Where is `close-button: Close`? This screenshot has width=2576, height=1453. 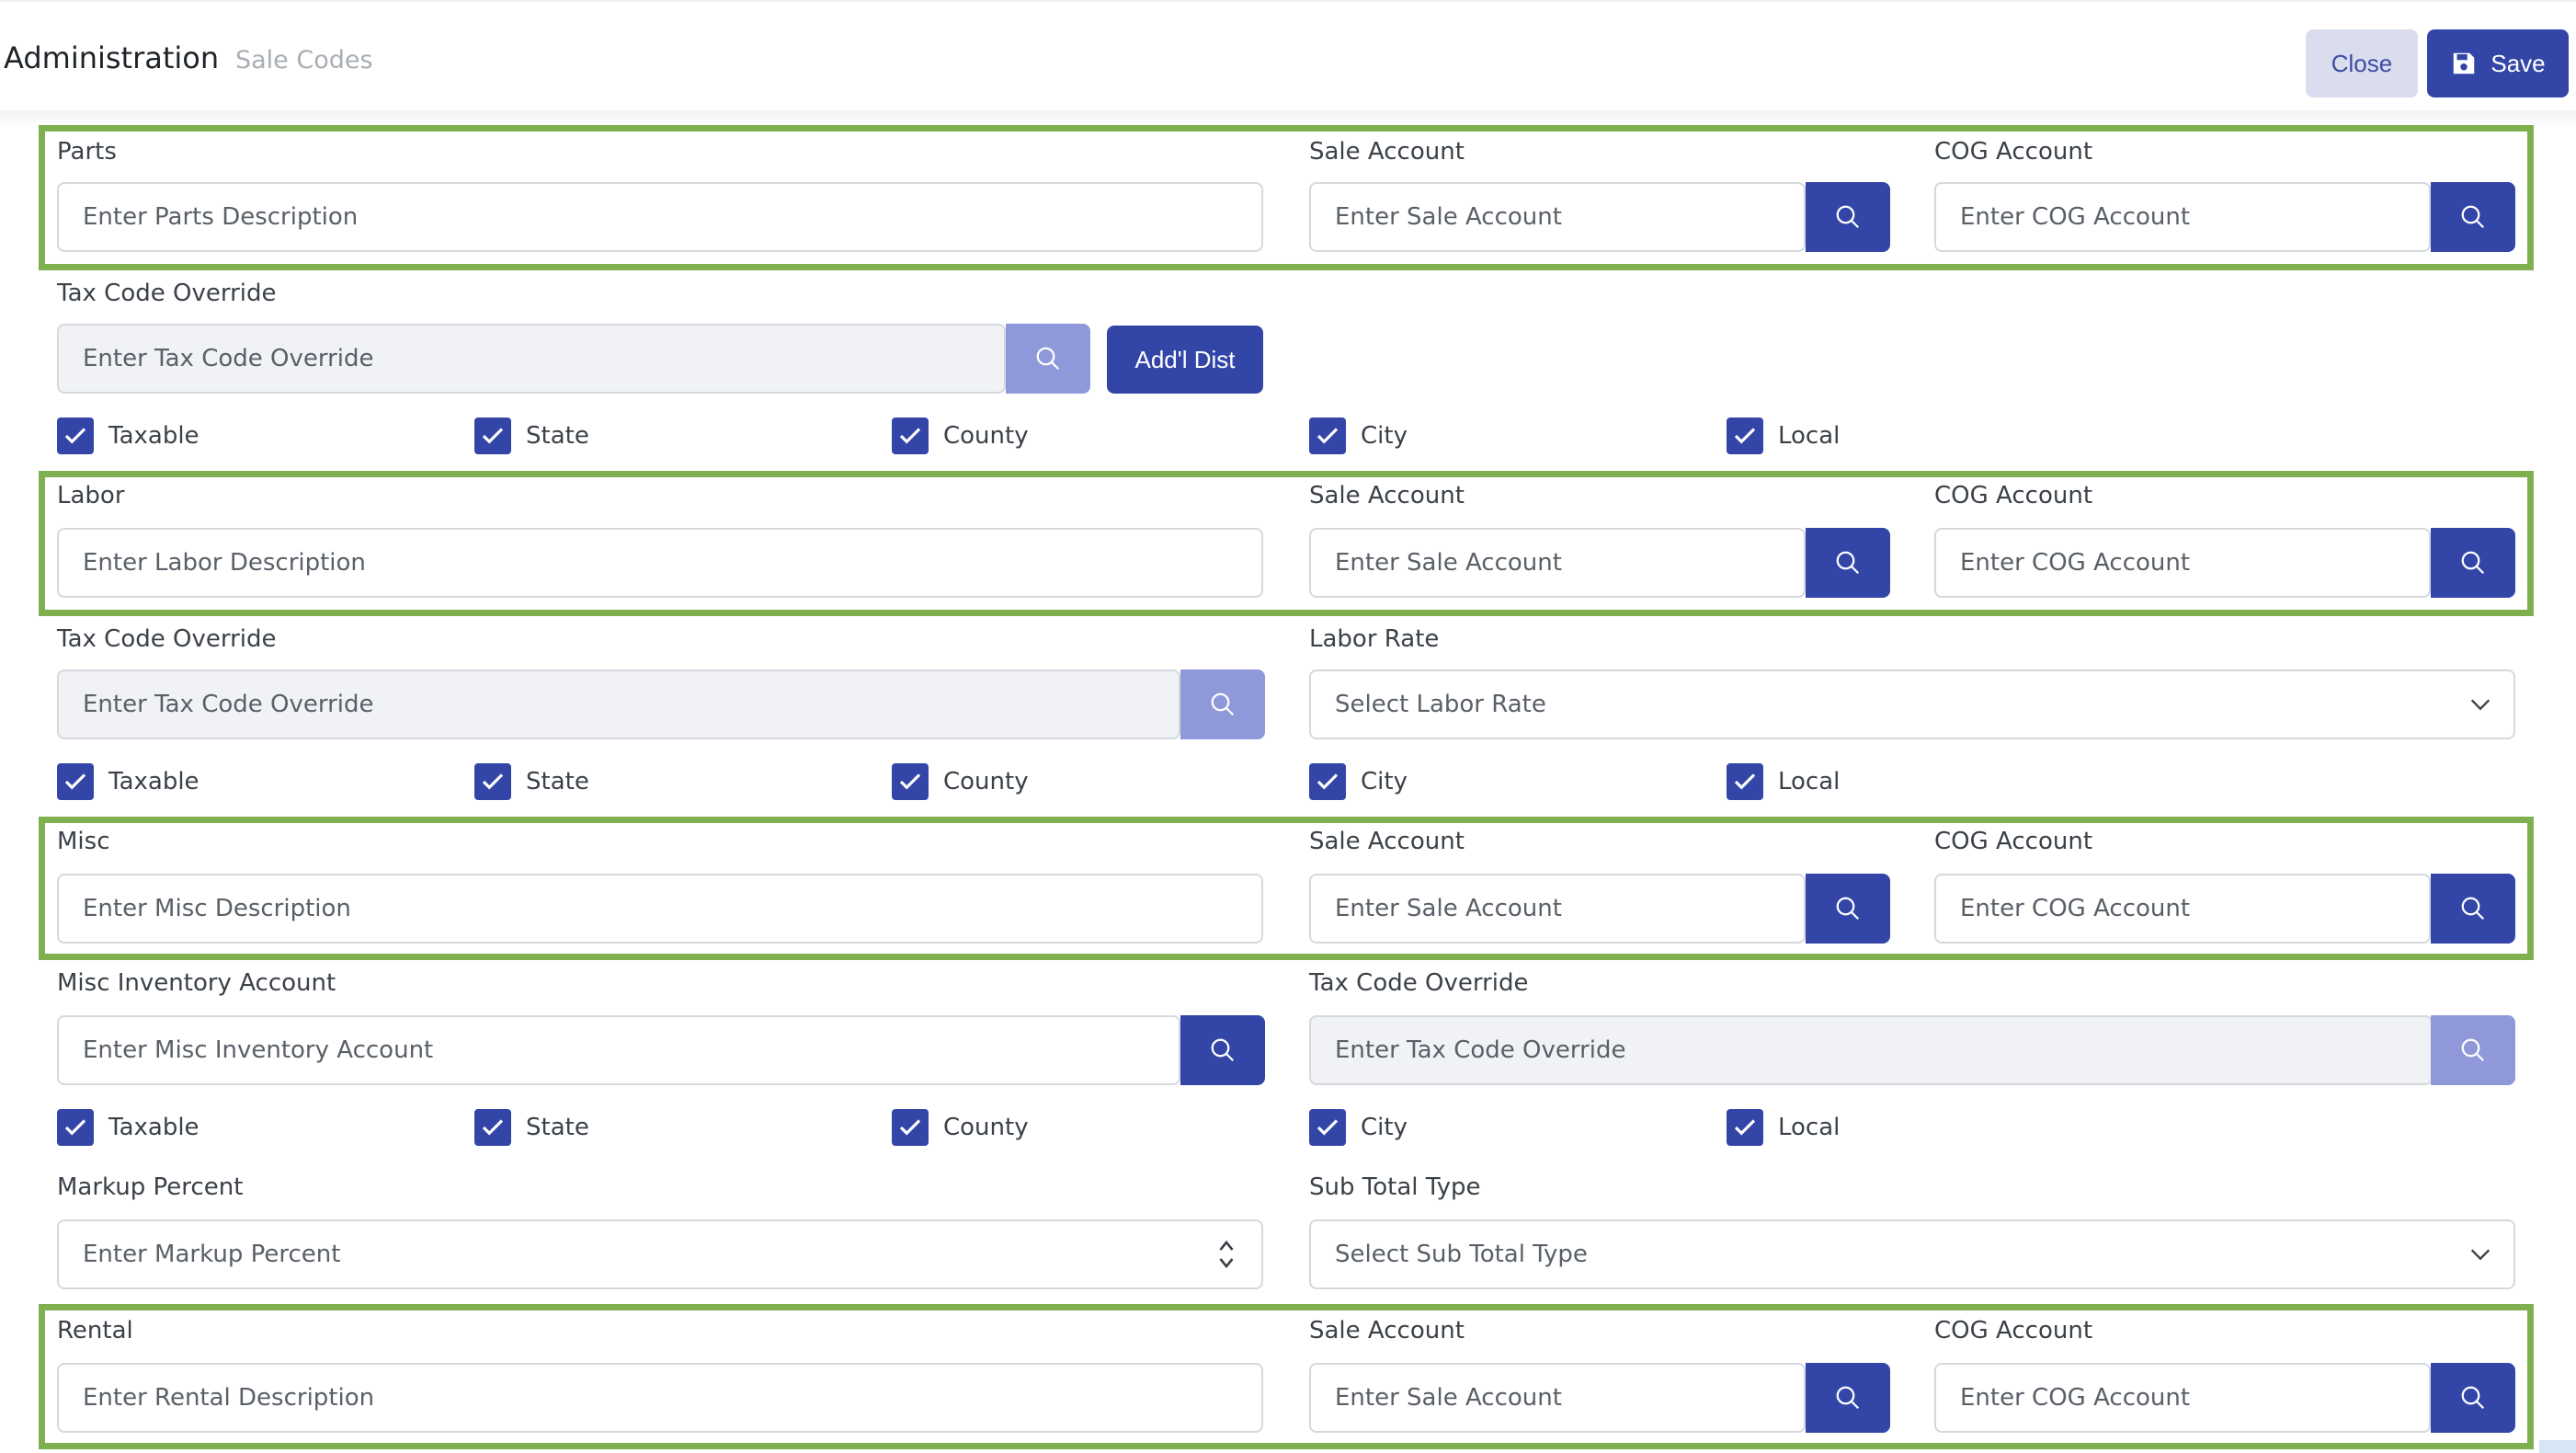 close-button: Close is located at coordinates (2362, 63).